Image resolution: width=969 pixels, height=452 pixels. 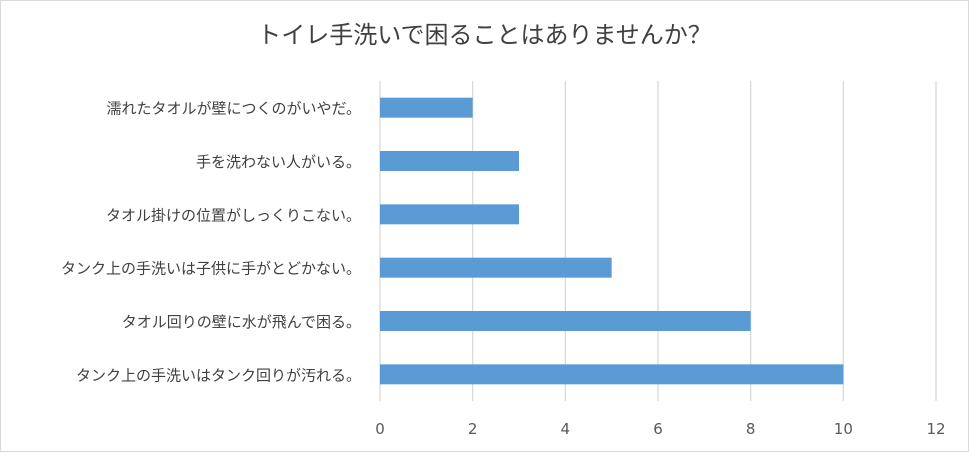 What do you see at coordinates (233, 109) in the screenshot?
I see `category-label: 濡れたタオルが壁につくのがいやだ。` at bounding box center [233, 109].